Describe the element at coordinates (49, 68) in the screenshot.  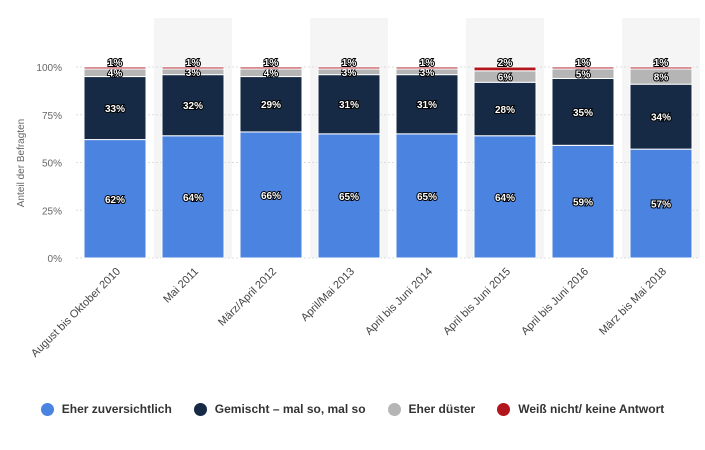
I see `y-tick-label: 100%` at that location.